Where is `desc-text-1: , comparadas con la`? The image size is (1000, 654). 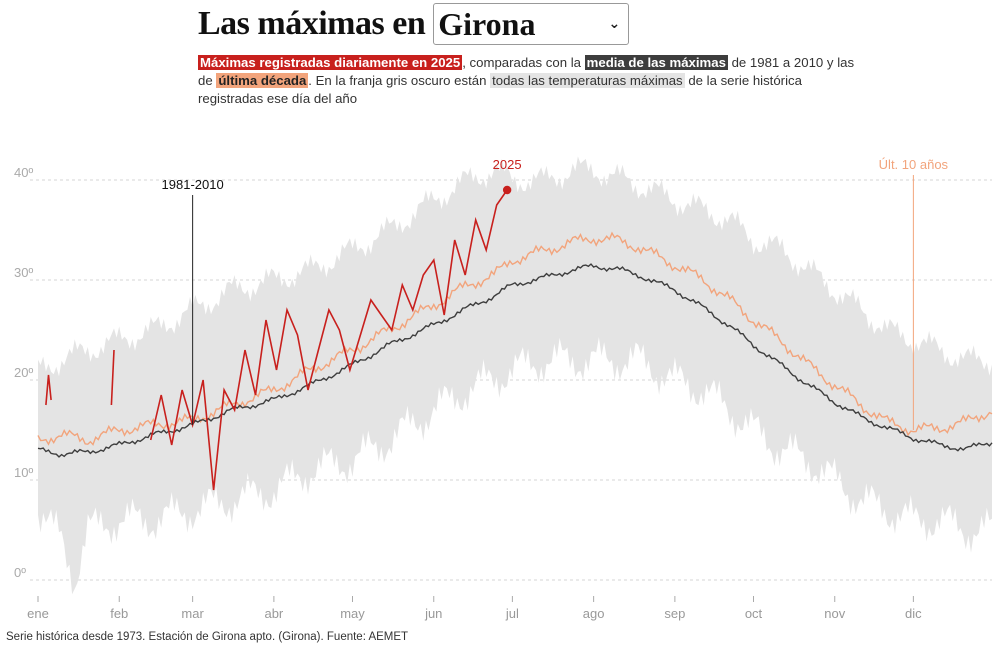 desc-text-1: , comparadas con la is located at coordinates (523, 62).